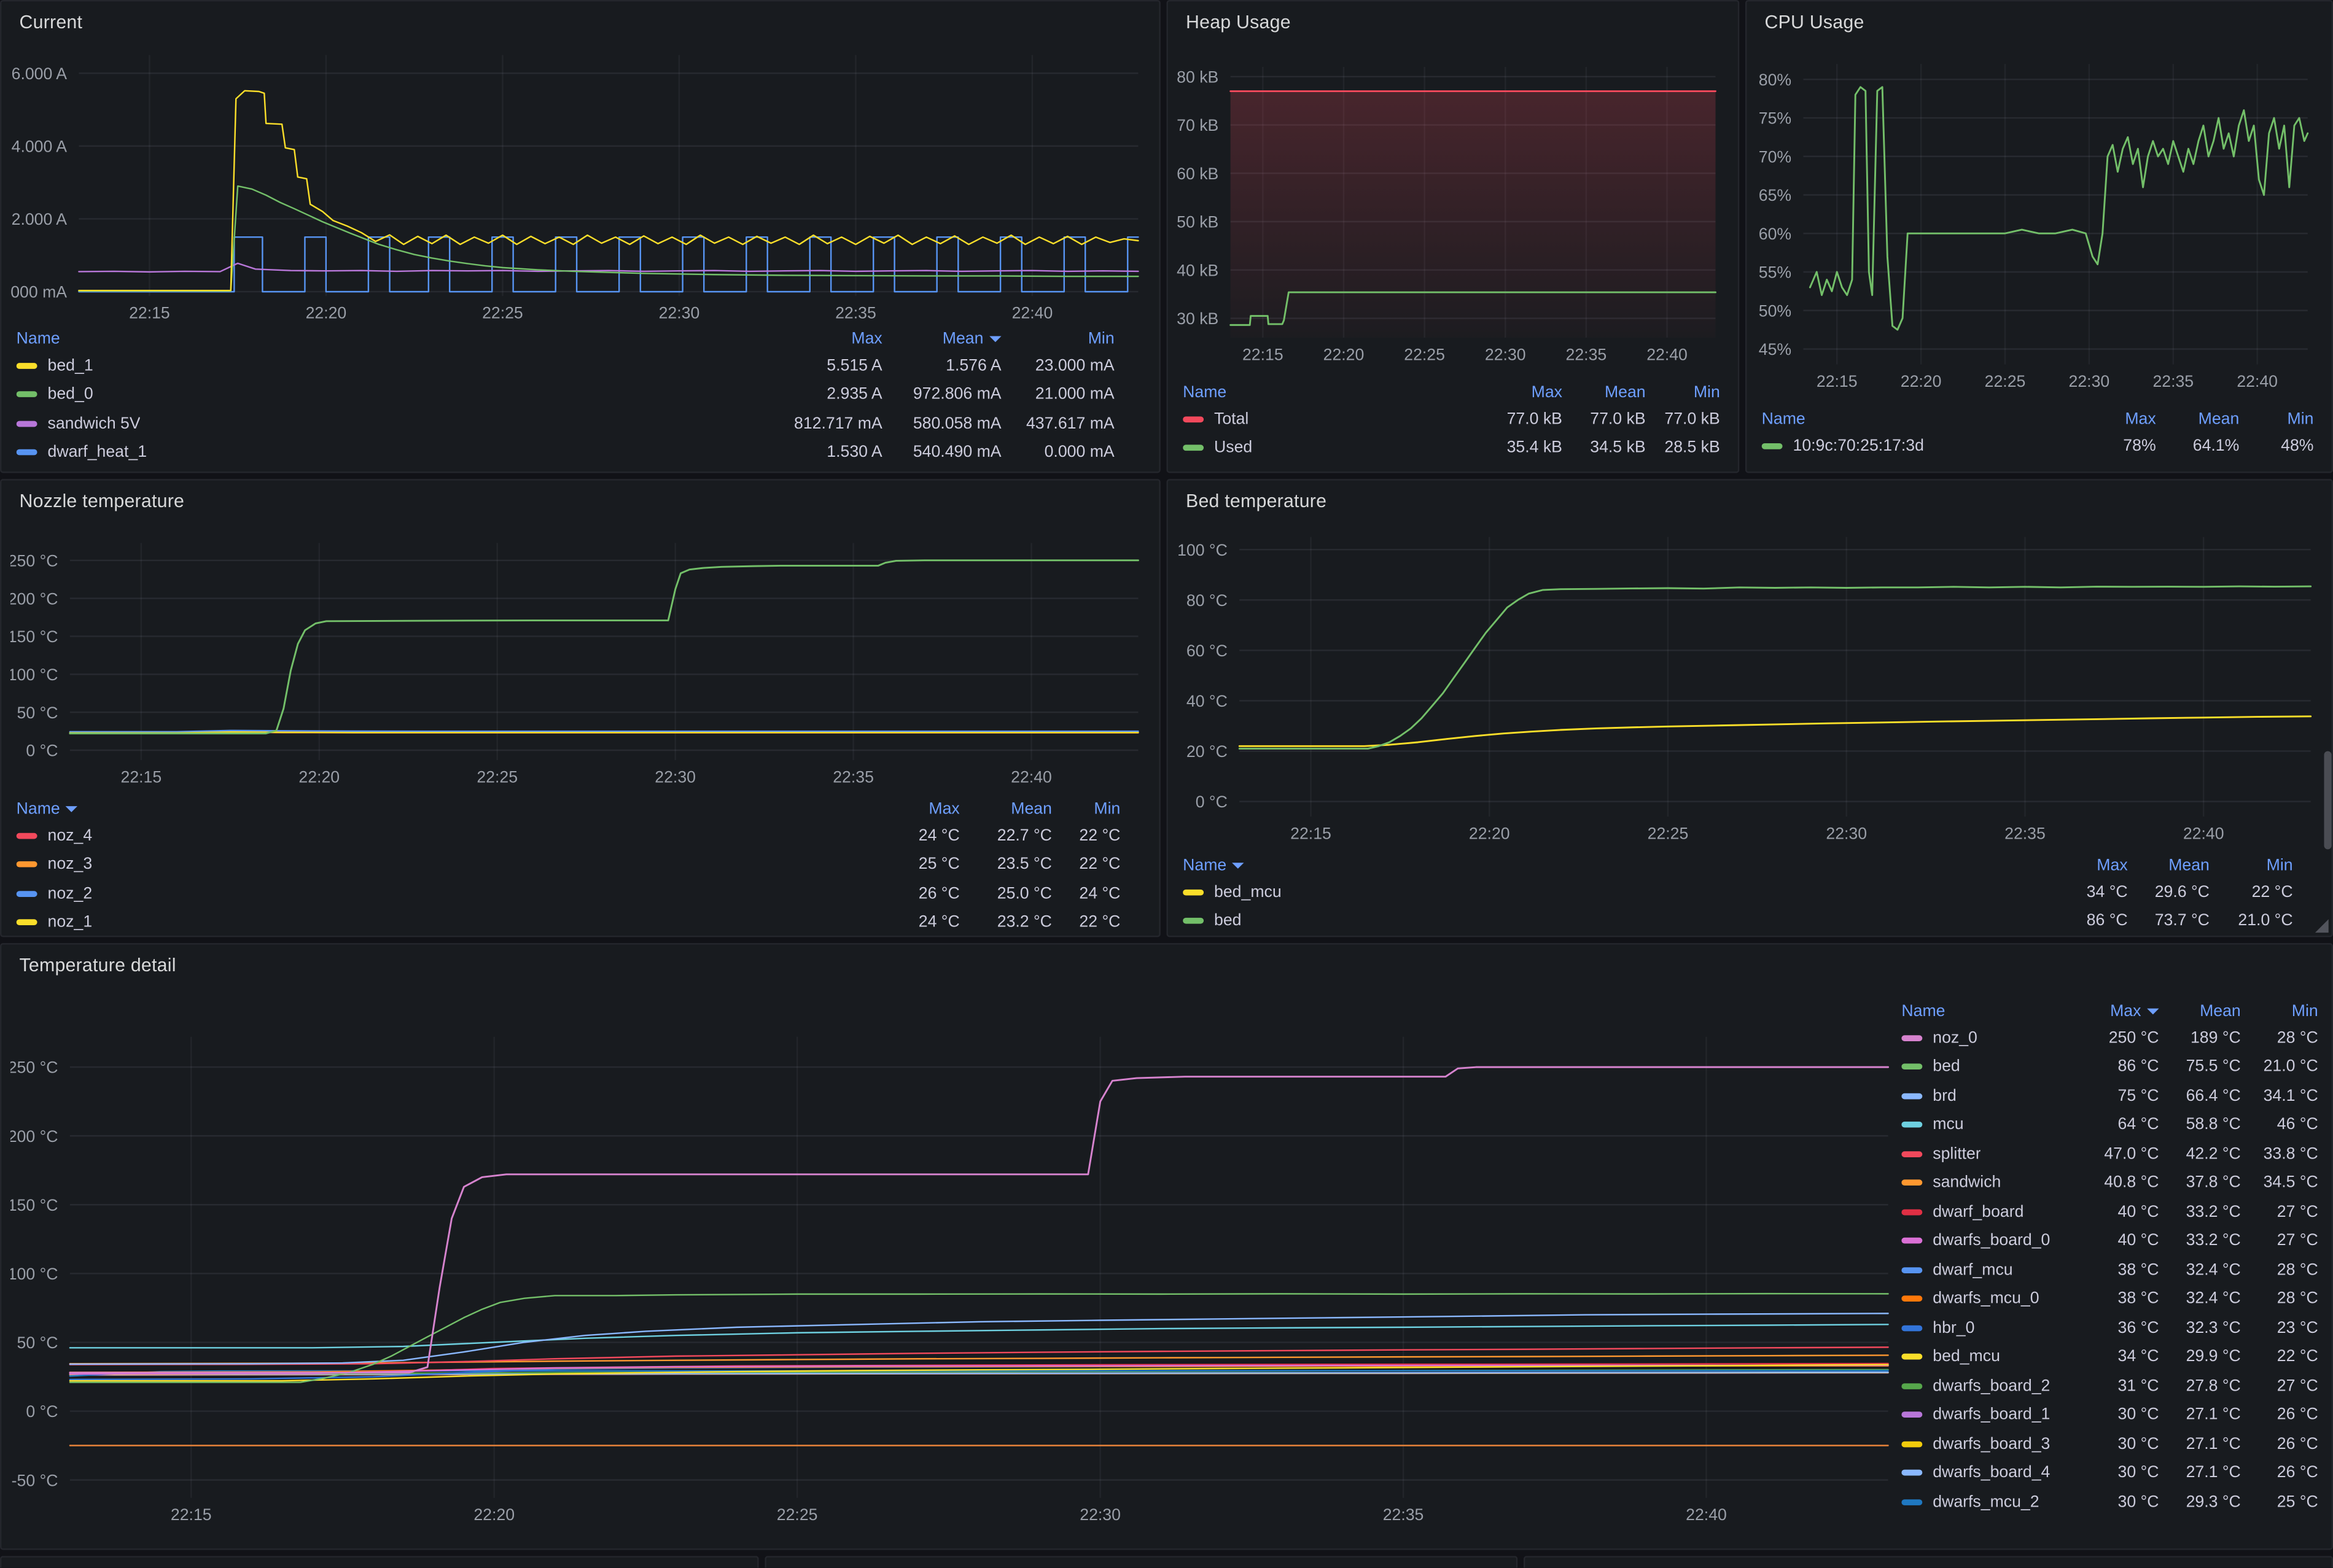 This screenshot has height=1568, width=2333. What do you see at coordinates (42, 1411) in the screenshot?
I see `y-axis-tick-label: 0 °C` at bounding box center [42, 1411].